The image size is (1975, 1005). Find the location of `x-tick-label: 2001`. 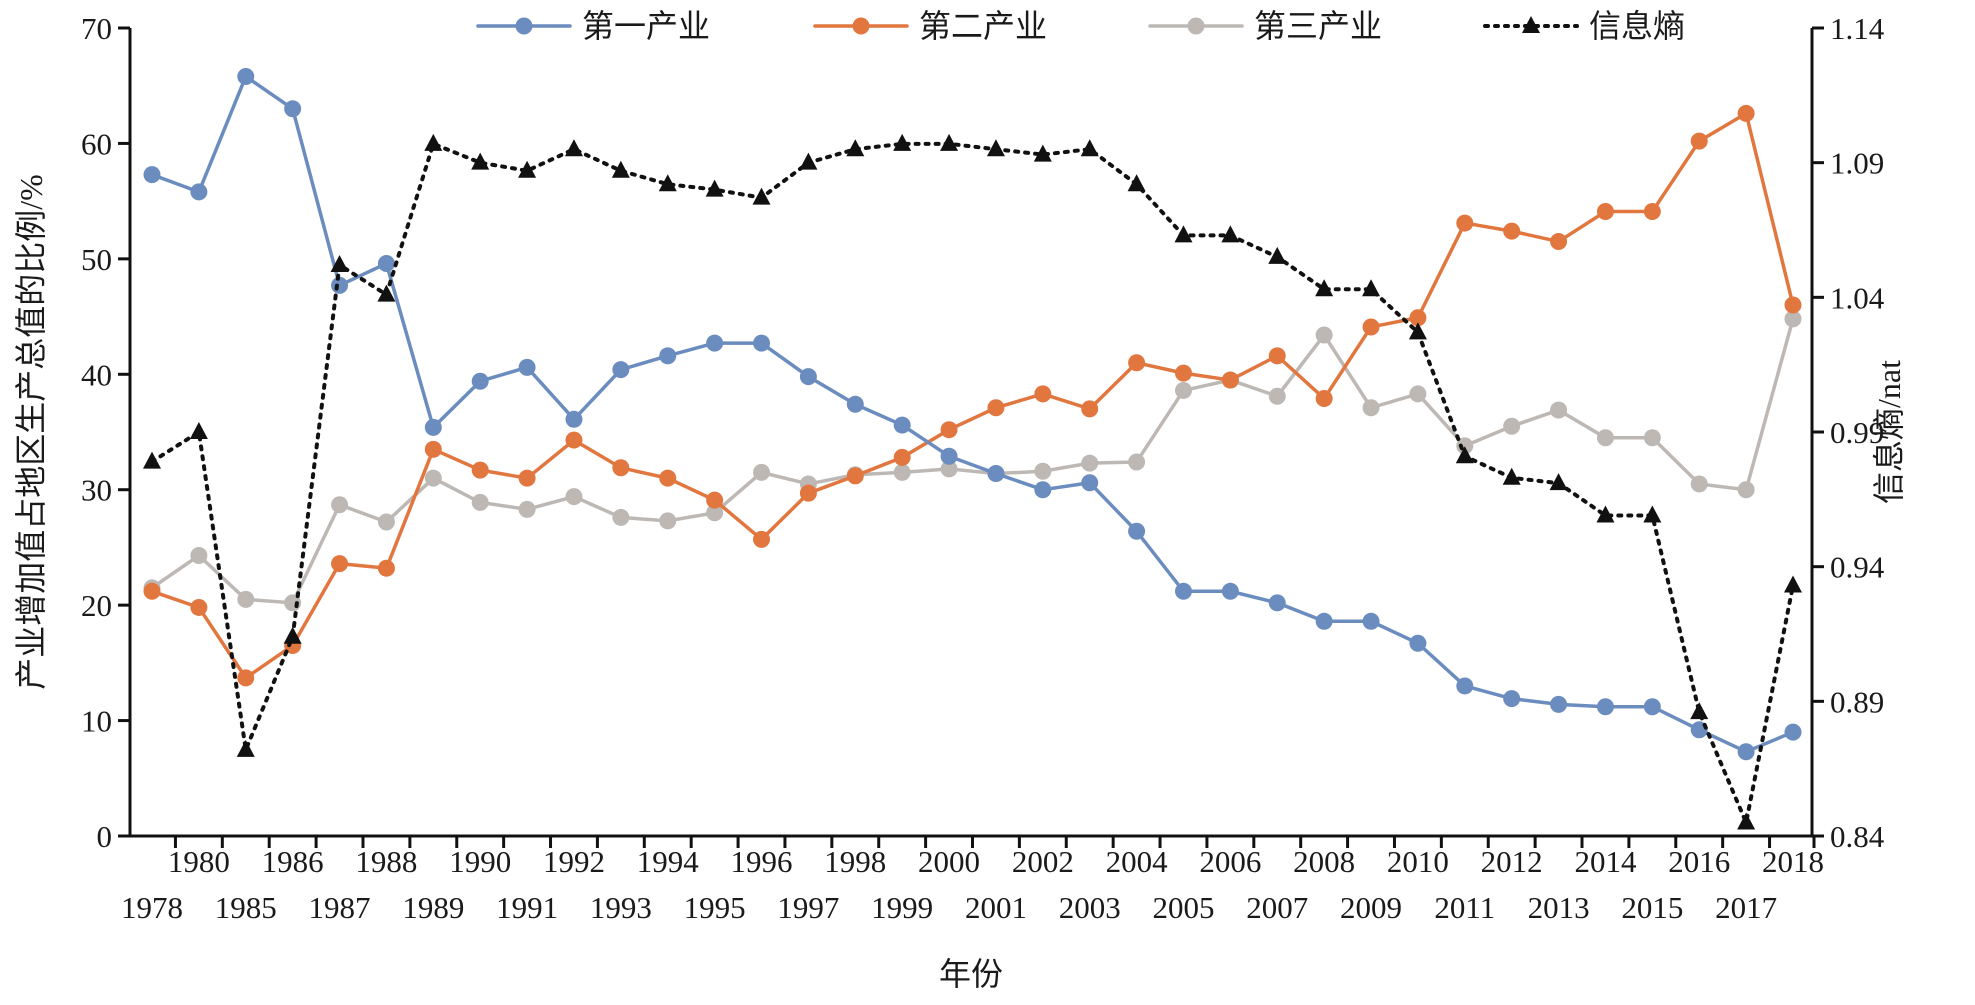

x-tick-label: 2001 is located at coordinates (996, 907).